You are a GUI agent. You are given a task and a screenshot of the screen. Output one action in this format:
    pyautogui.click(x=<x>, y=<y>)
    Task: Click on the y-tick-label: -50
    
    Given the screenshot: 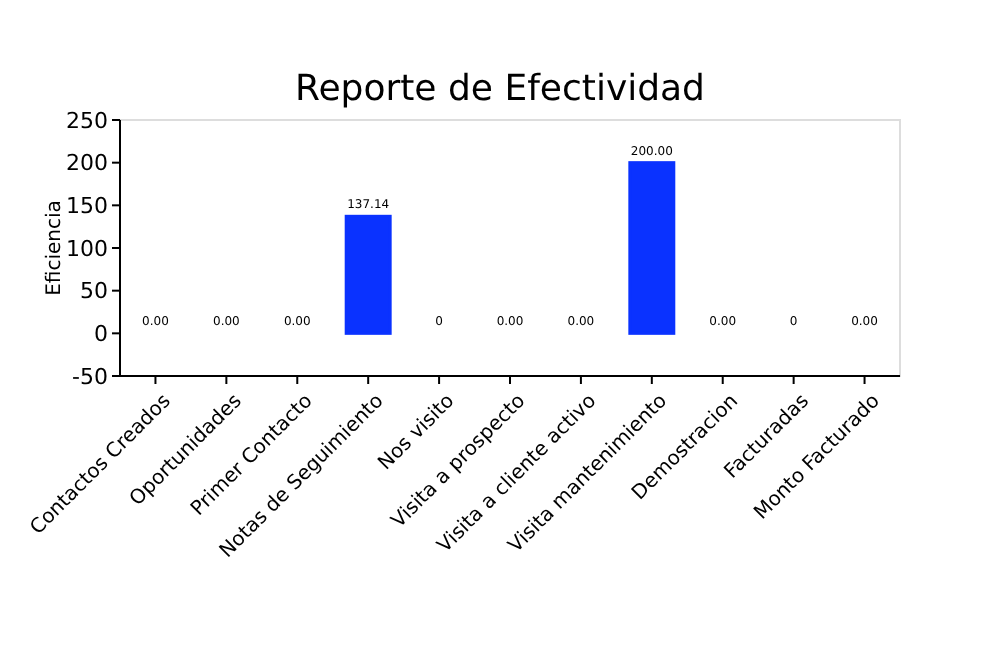 What is the action you would take?
    pyautogui.click(x=90, y=376)
    